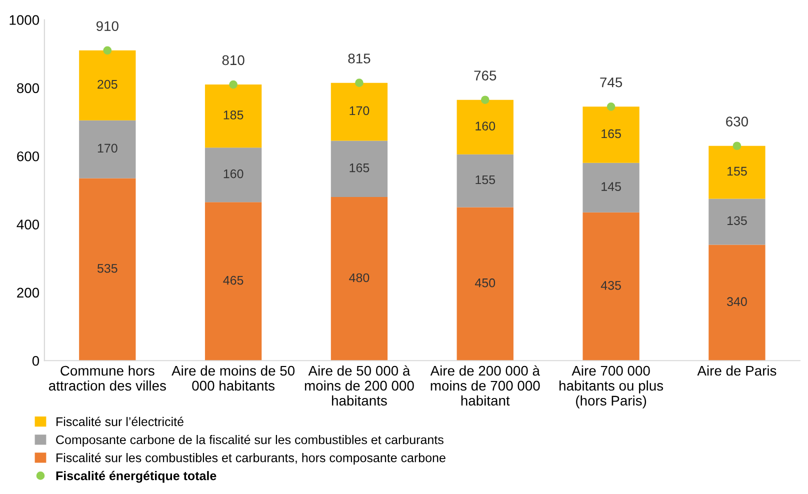 The width and height of the screenshot is (808, 494). What do you see at coordinates (28, 293) in the screenshot?
I see `y-tick-label: 200` at bounding box center [28, 293].